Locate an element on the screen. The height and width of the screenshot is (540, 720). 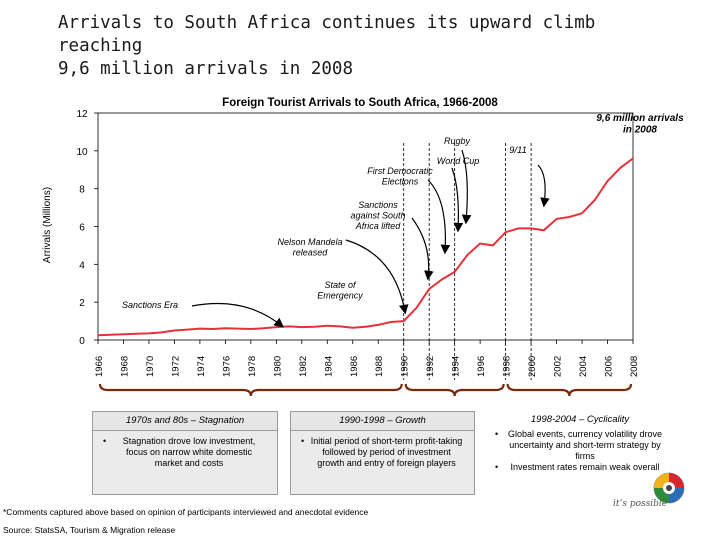
x-tick-label: 1990 is located at coordinates (405, 366).